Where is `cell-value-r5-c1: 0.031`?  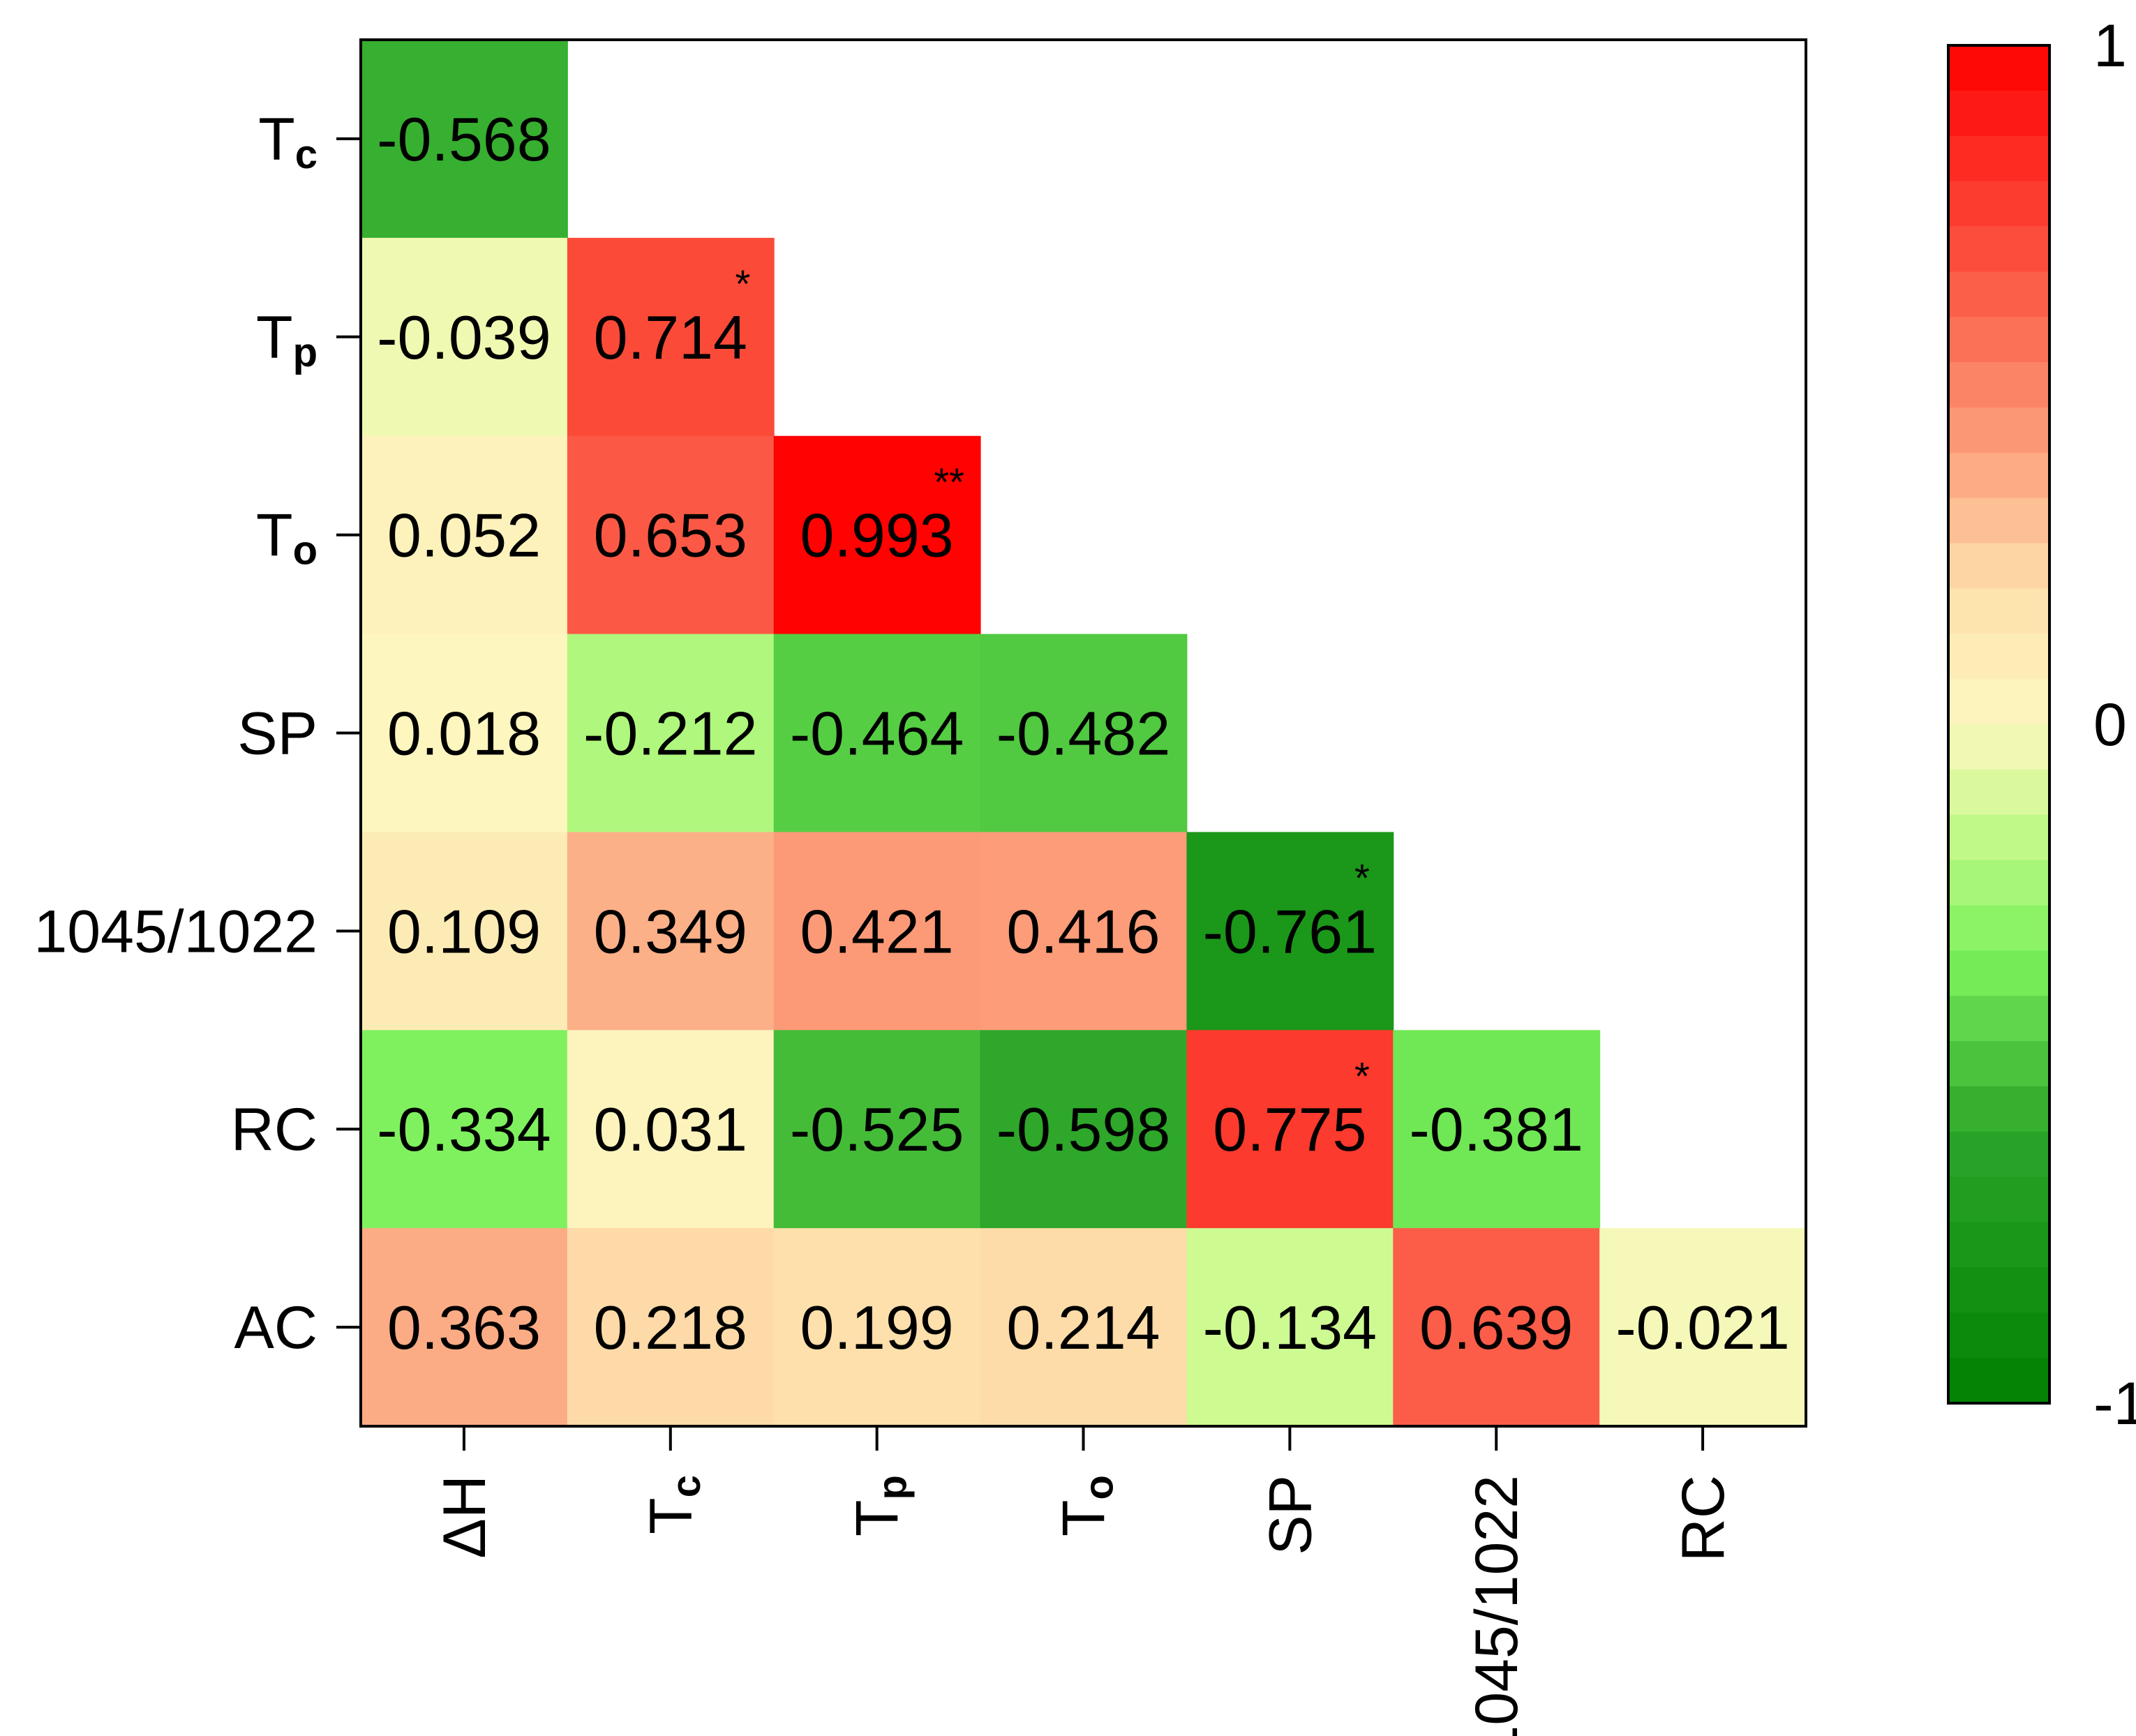 cell-value-r5-c1: 0.031 is located at coordinates (671, 1129).